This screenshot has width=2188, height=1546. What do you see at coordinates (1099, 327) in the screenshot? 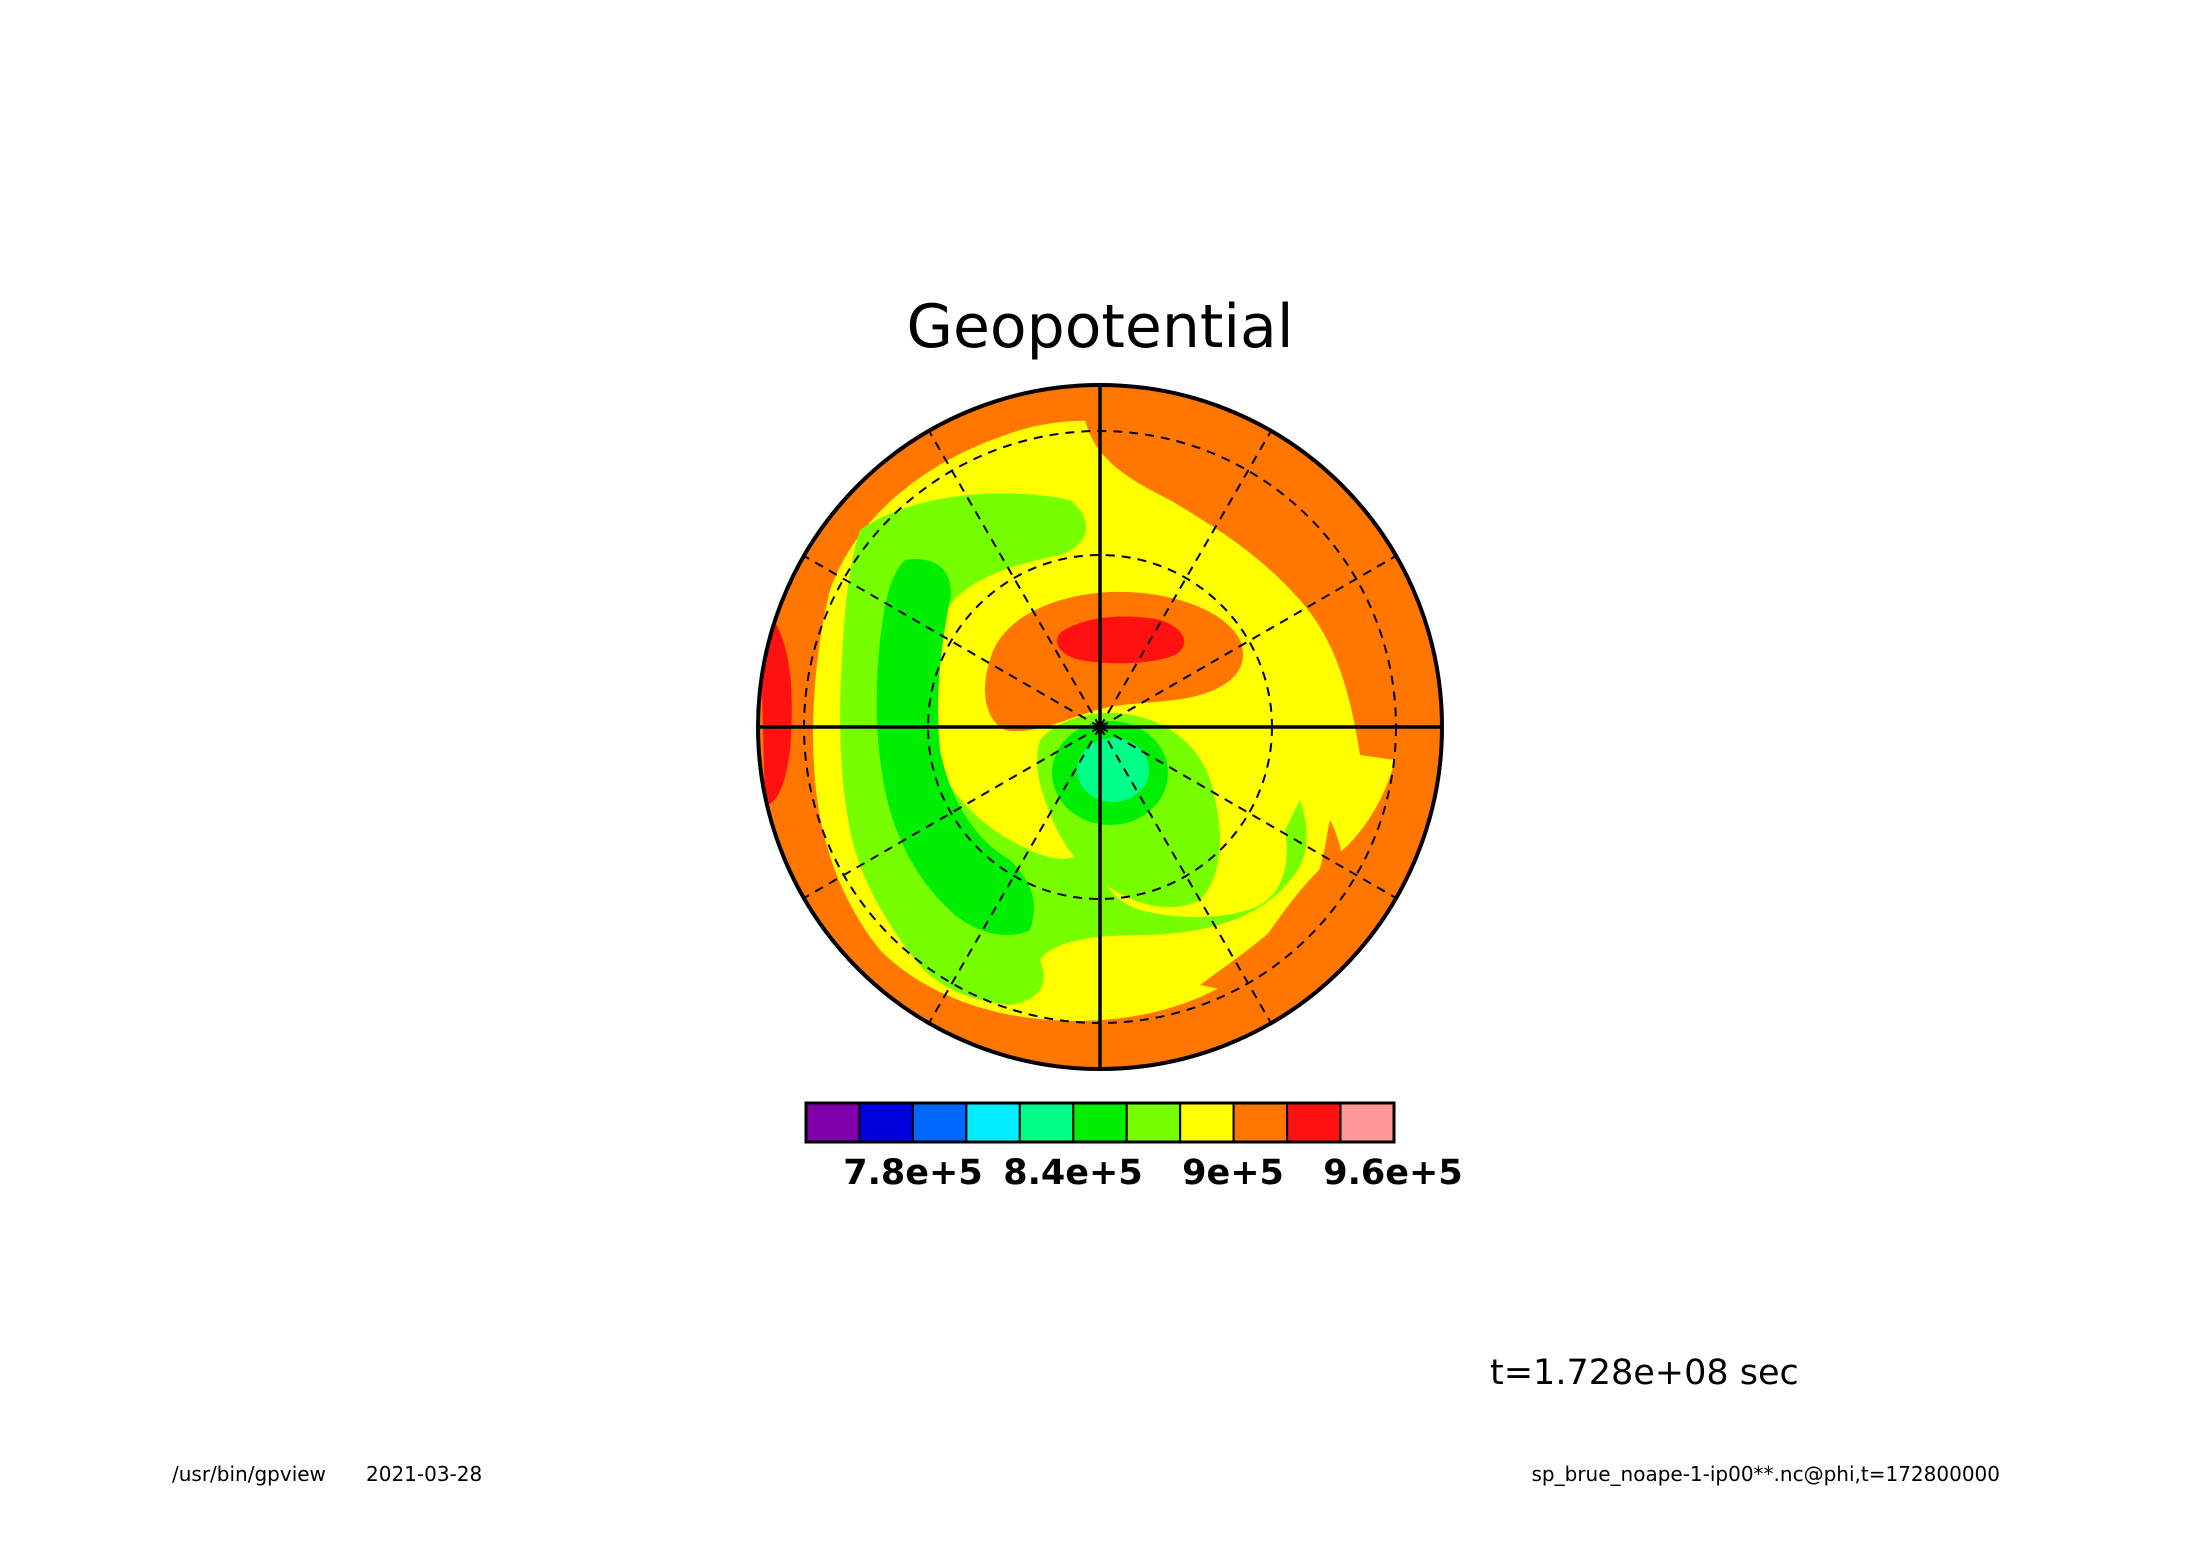
I see `chart-title: Geopotential` at bounding box center [1099, 327].